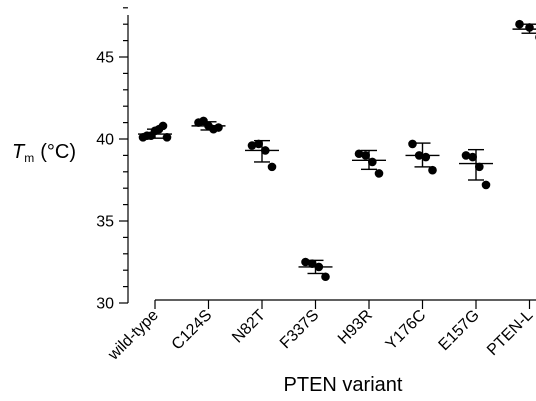 This screenshot has width=536, height=401. Describe the element at coordinates (208, 125) in the screenshot. I see `group-C124S` at that location.